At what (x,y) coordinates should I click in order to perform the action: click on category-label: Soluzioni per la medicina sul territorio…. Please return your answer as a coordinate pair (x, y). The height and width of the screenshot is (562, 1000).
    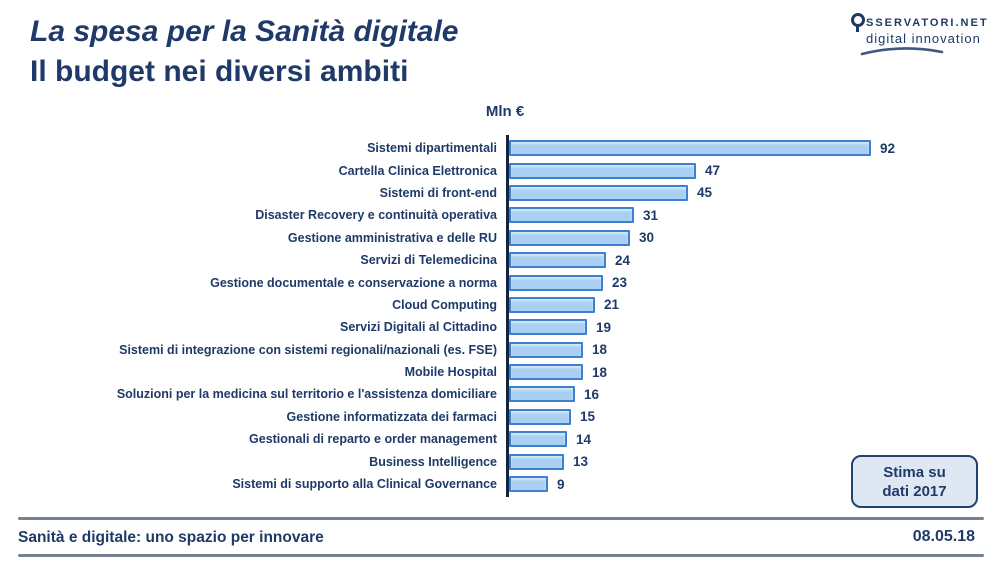
    Looking at the image, I should click on (306, 394).